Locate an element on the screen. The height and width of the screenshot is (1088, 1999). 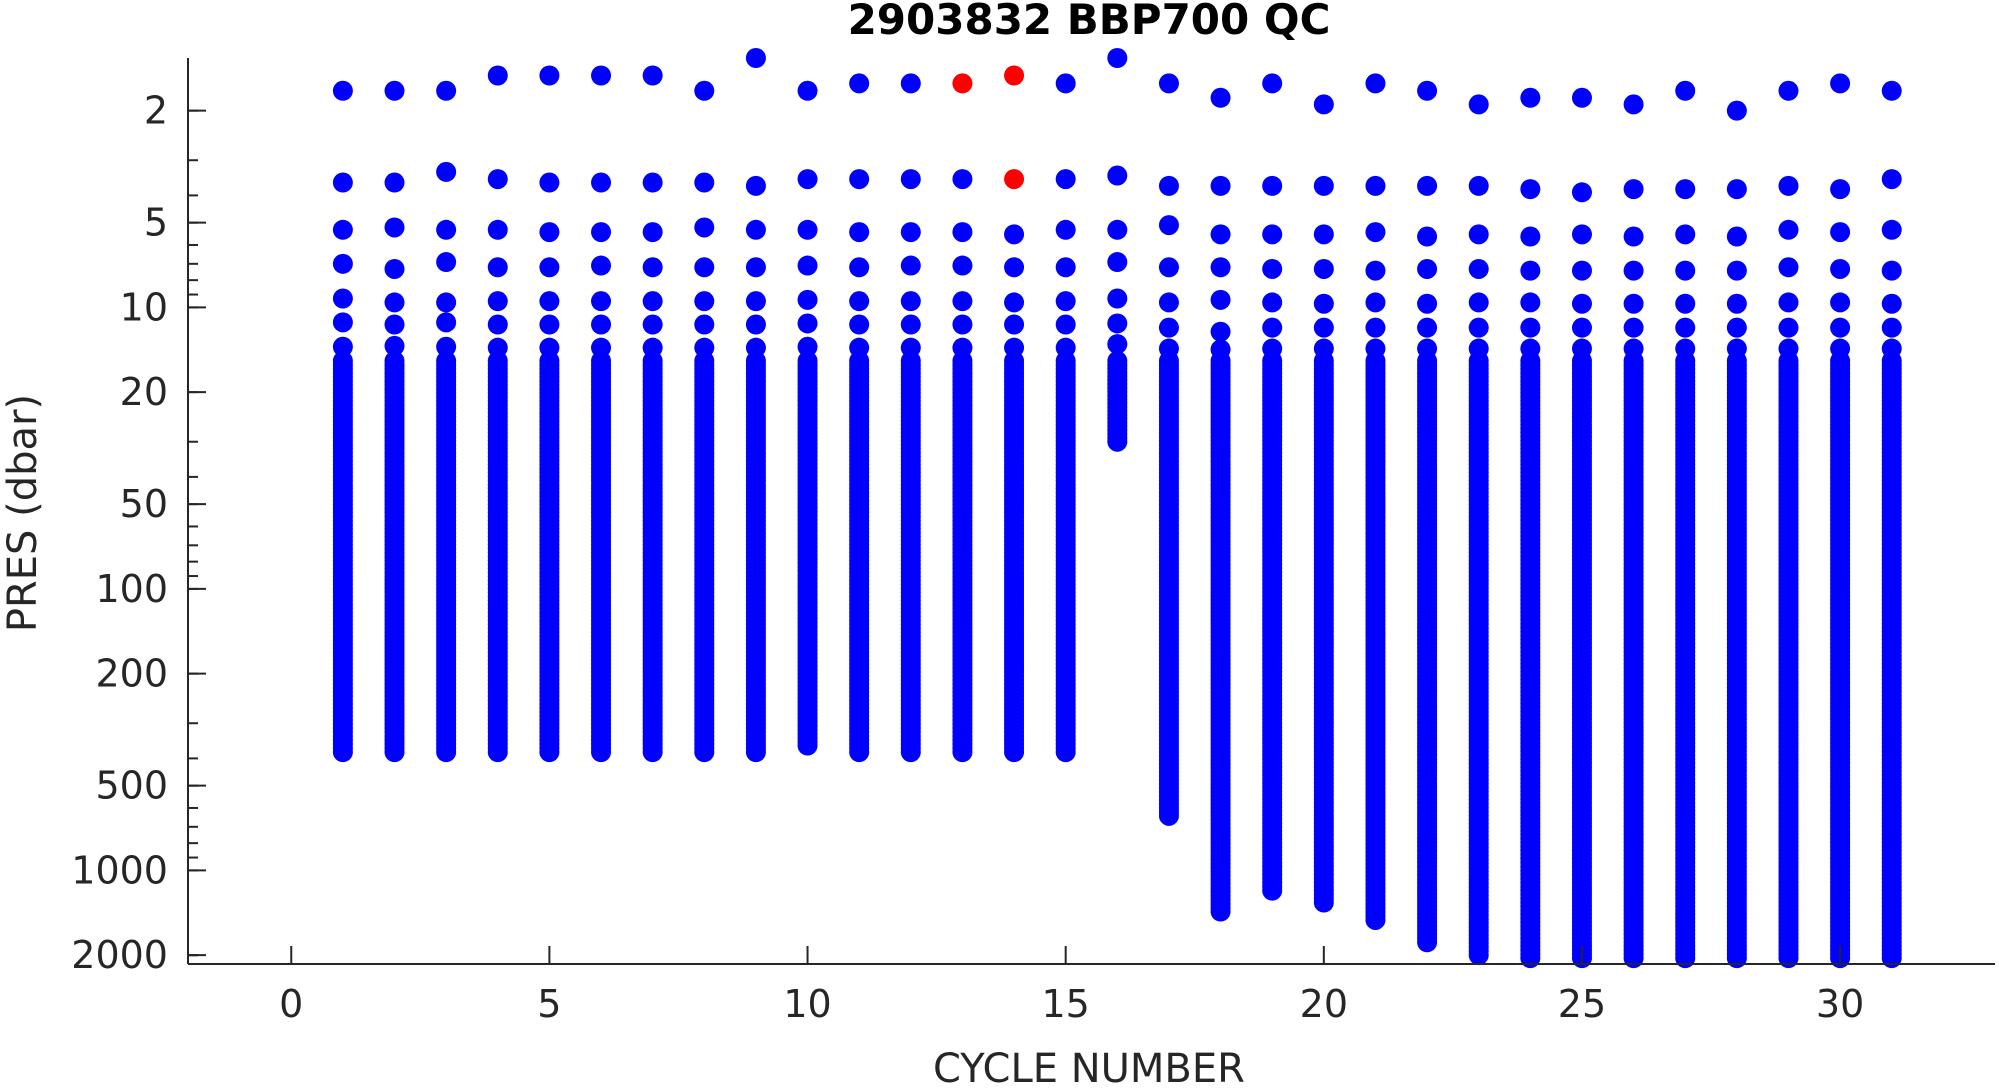
x-tick-label: 30 is located at coordinates (1840, 1004).